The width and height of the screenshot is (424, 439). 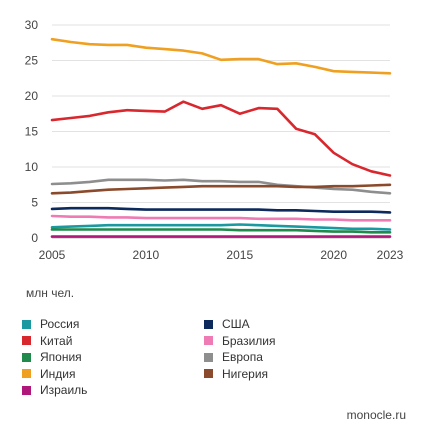 I want to click on legend-item: Россия, so click(x=50, y=324).